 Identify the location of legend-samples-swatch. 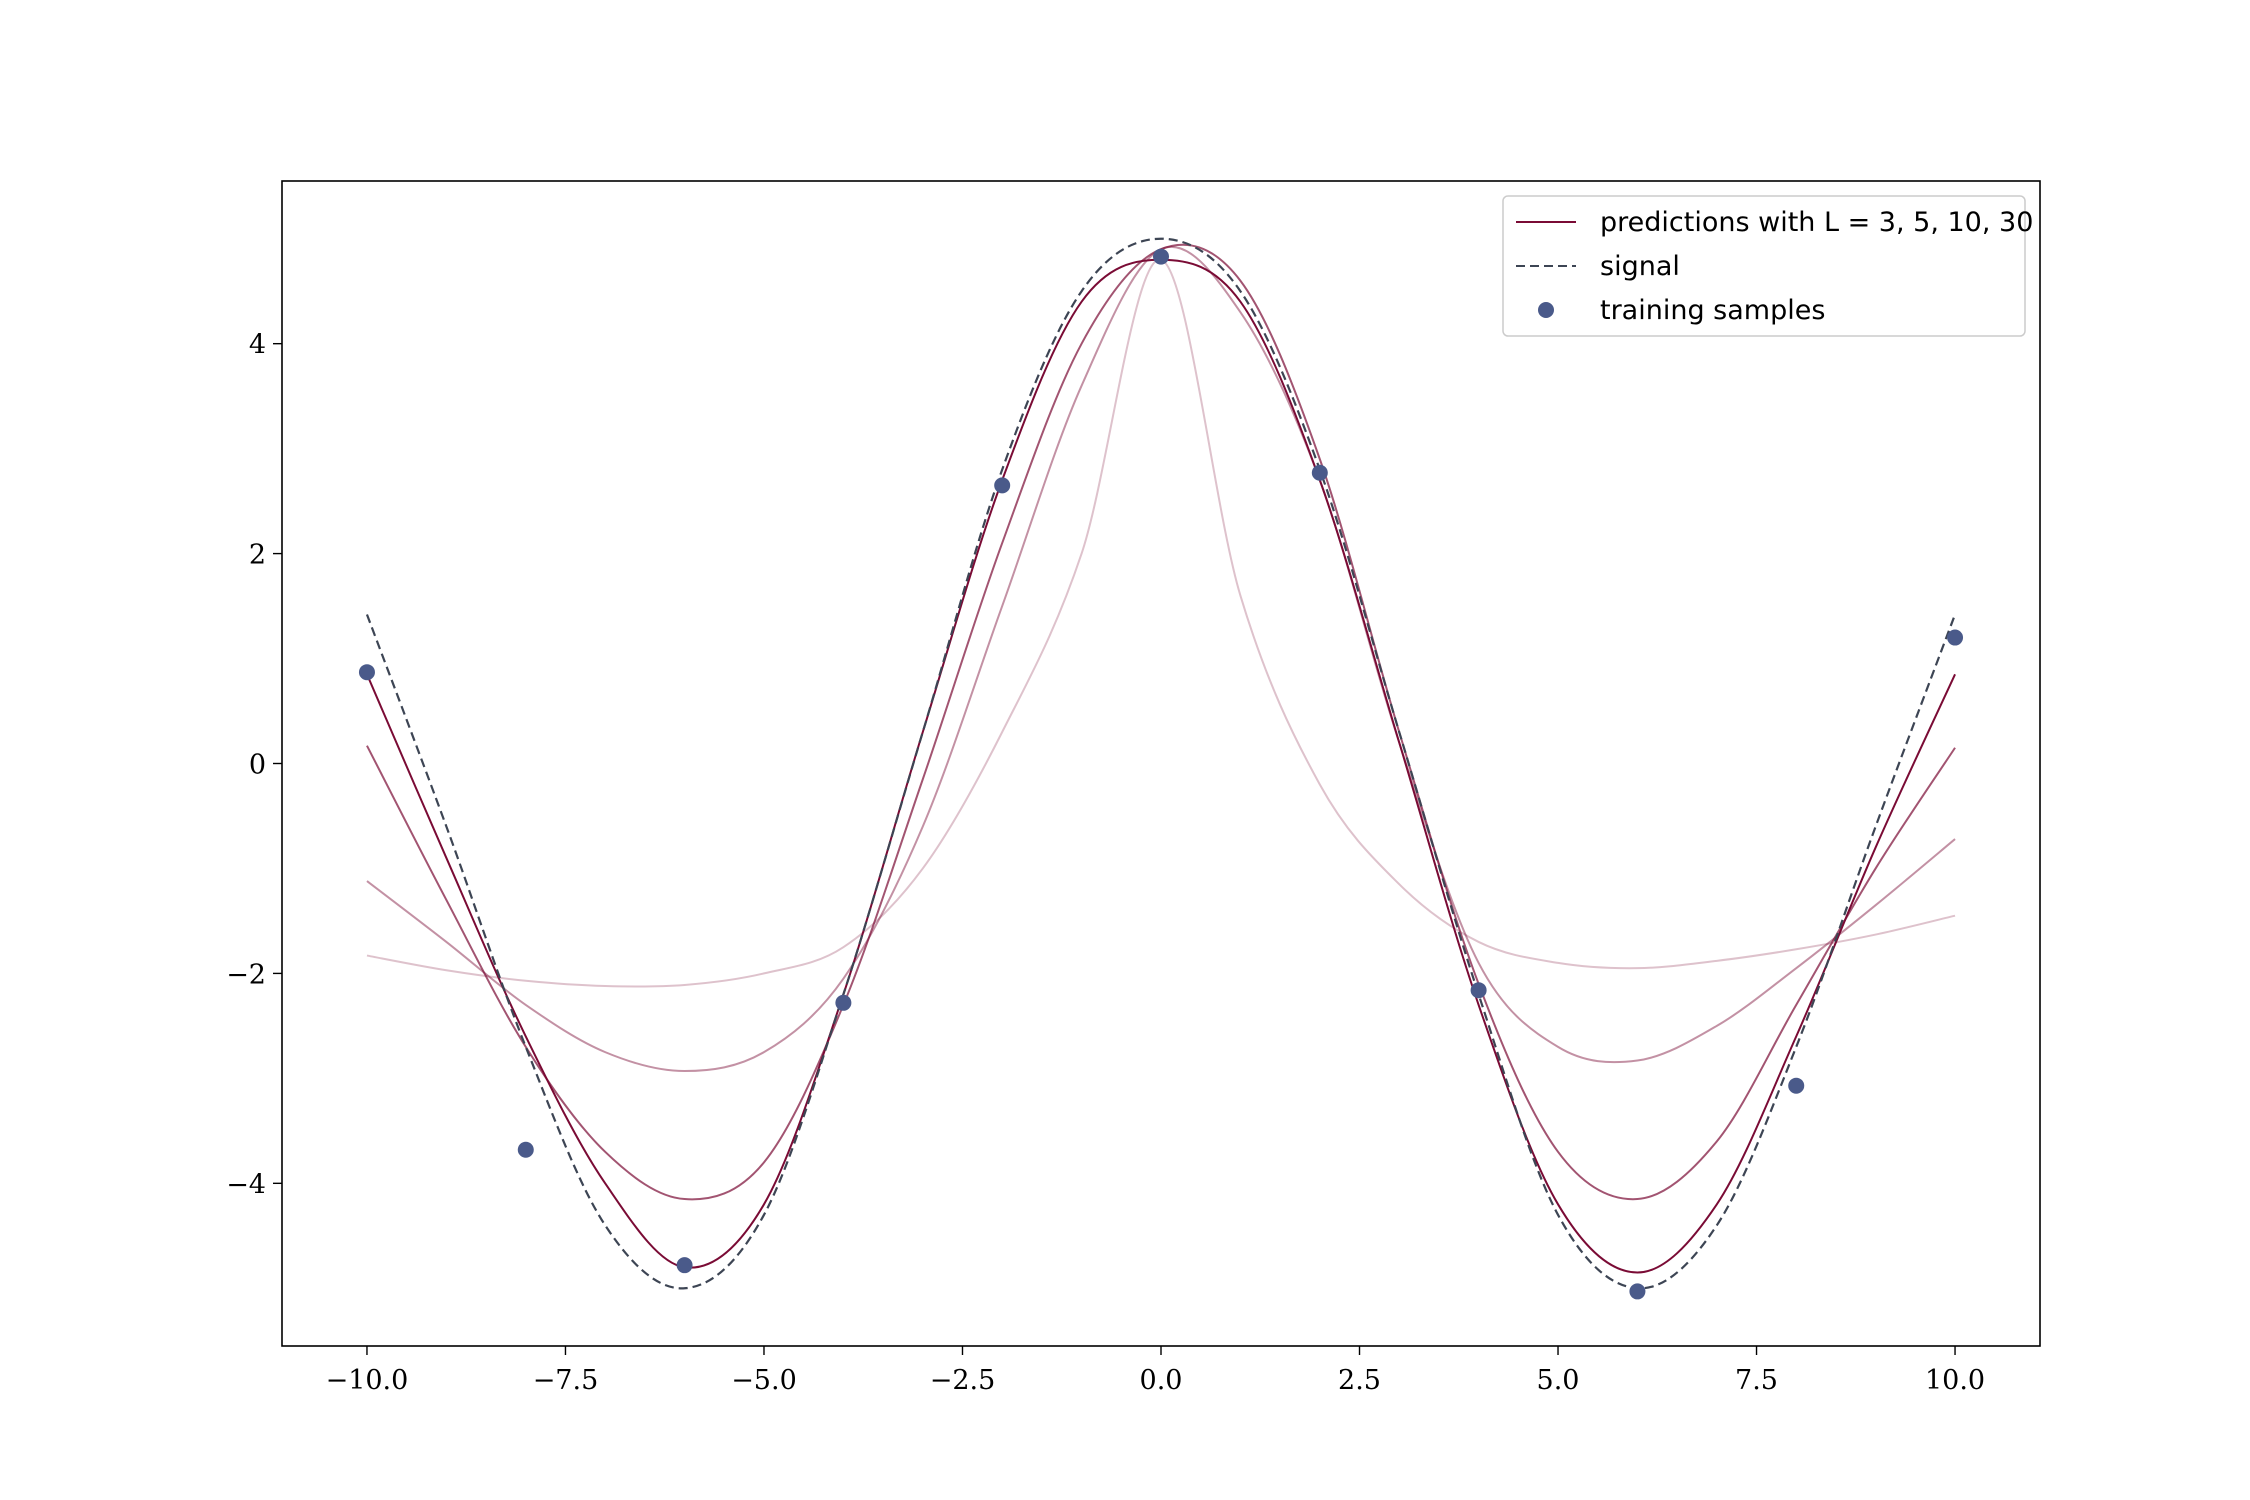
(1546, 310).